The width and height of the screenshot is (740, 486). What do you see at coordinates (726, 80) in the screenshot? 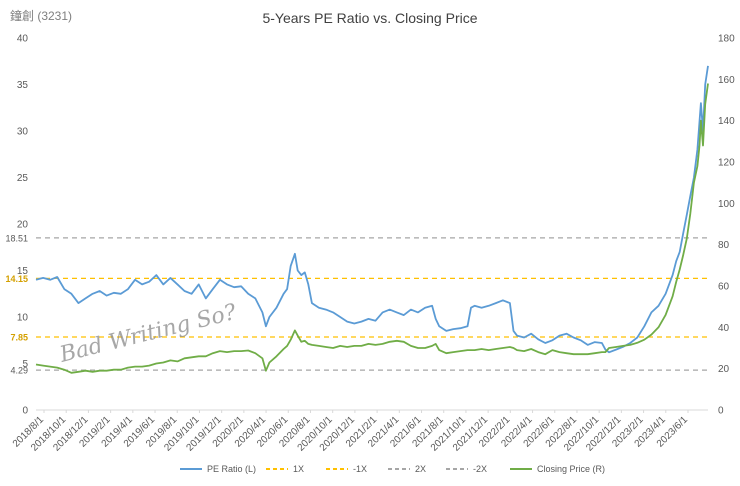
I see `y-right-tick-label: 160` at bounding box center [726, 80].